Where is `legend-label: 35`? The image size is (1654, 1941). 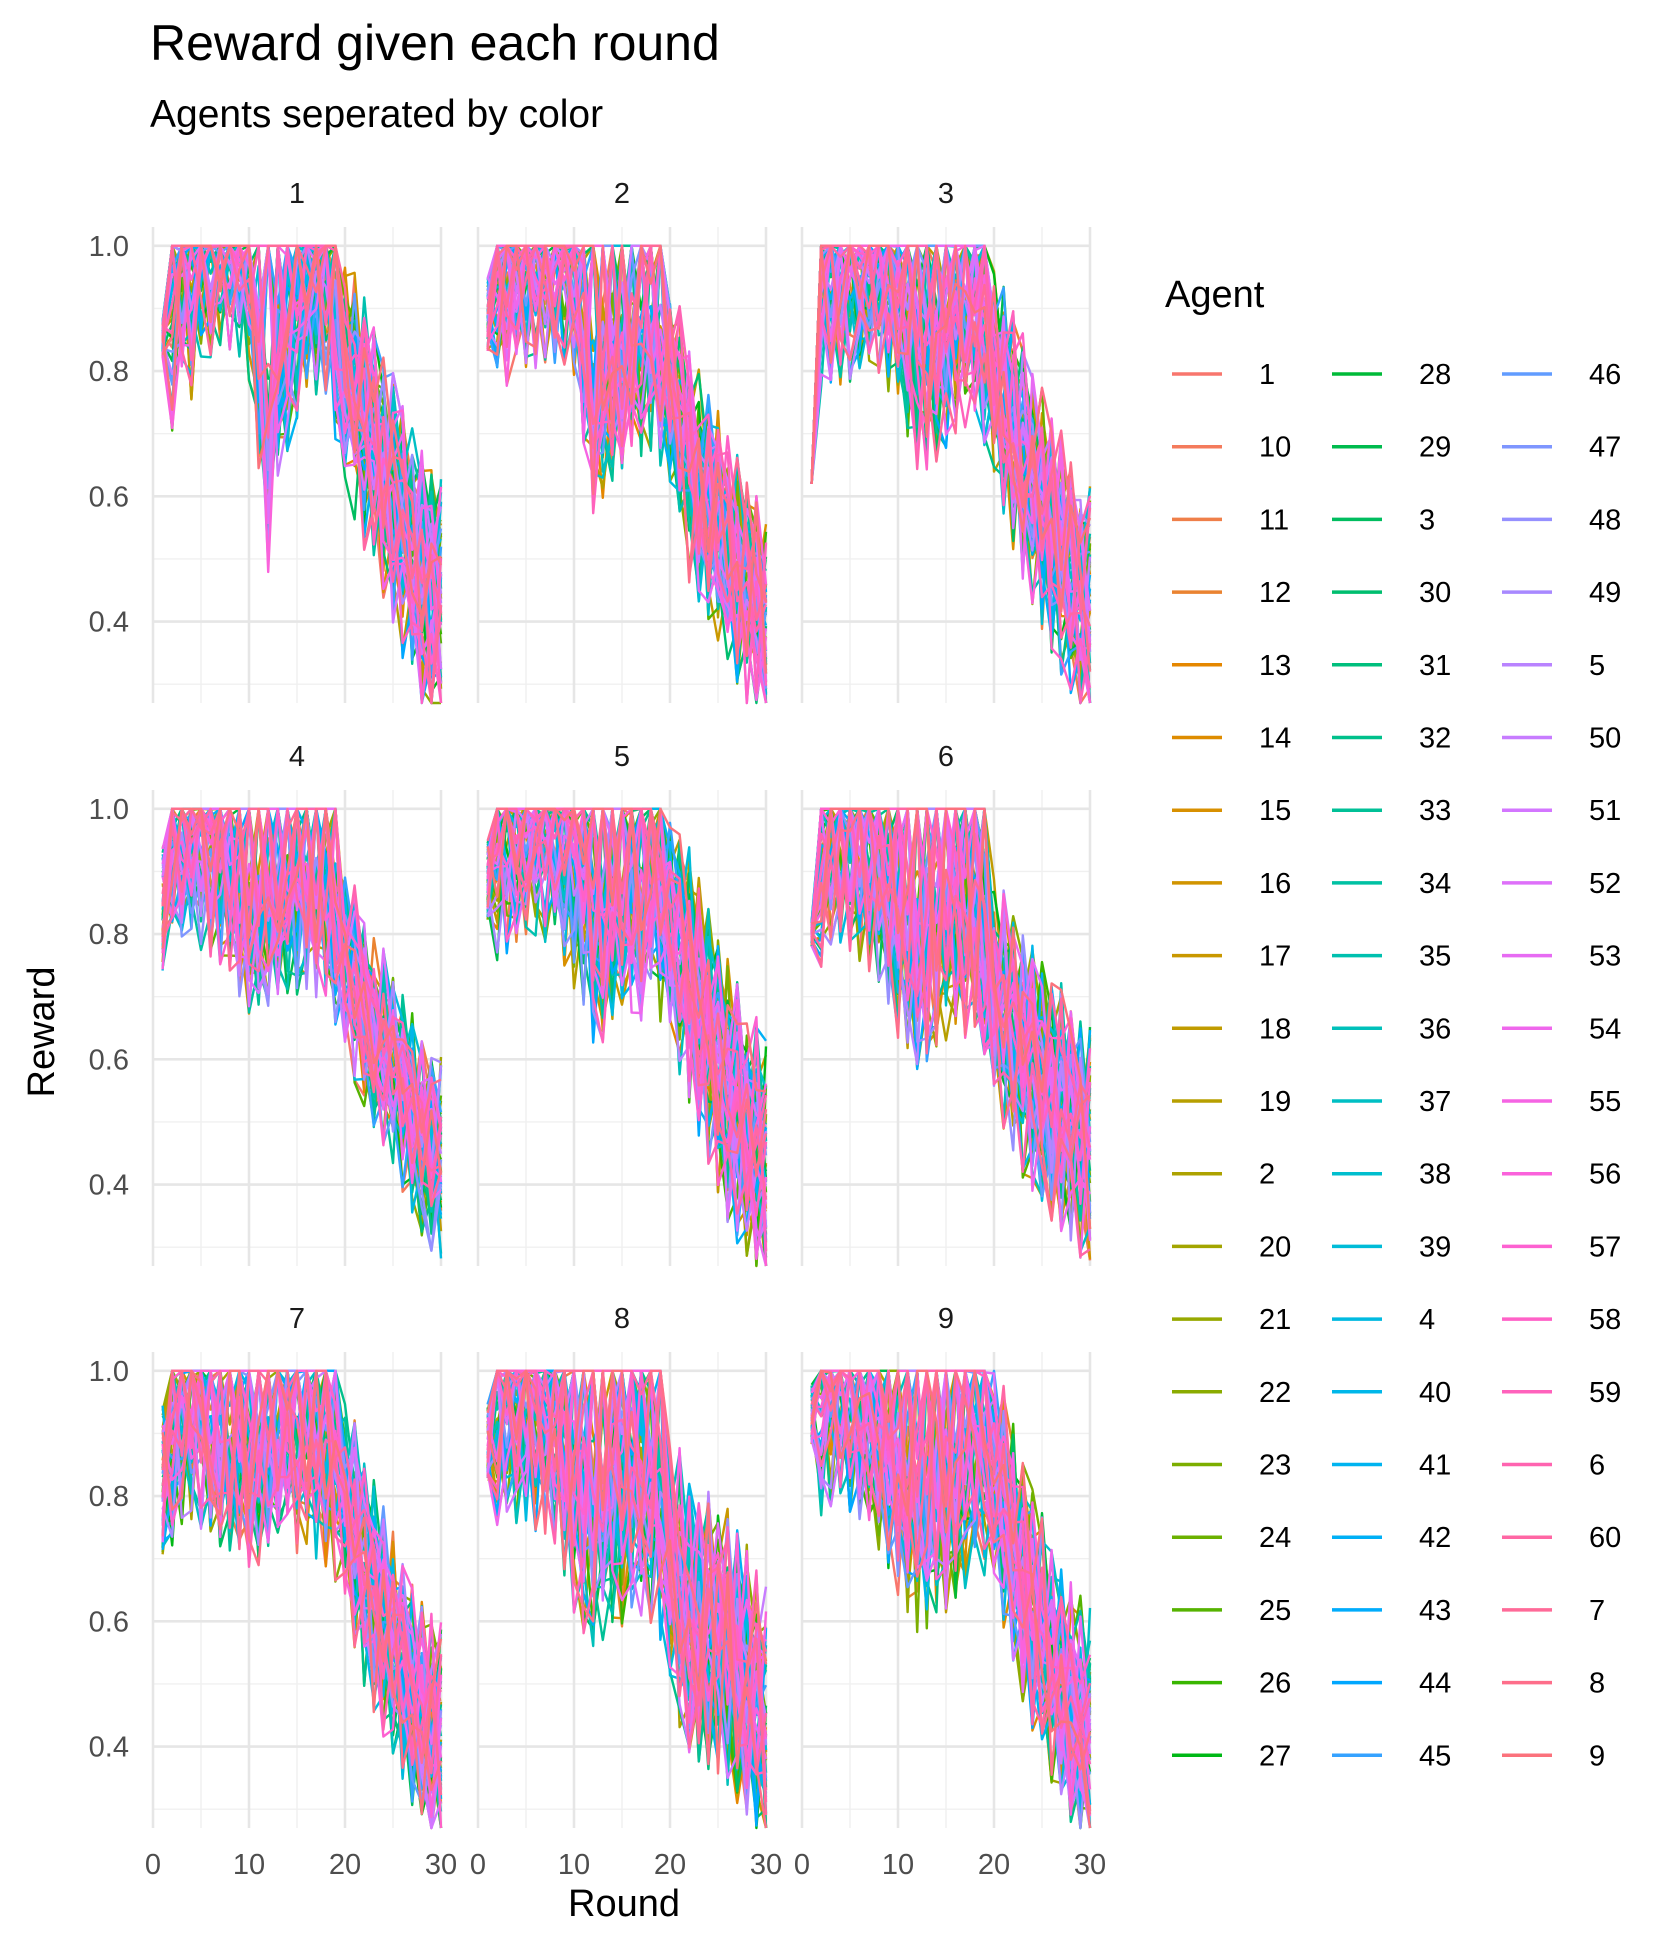
legend-label: 35 is located at coordinates (1435, 957).